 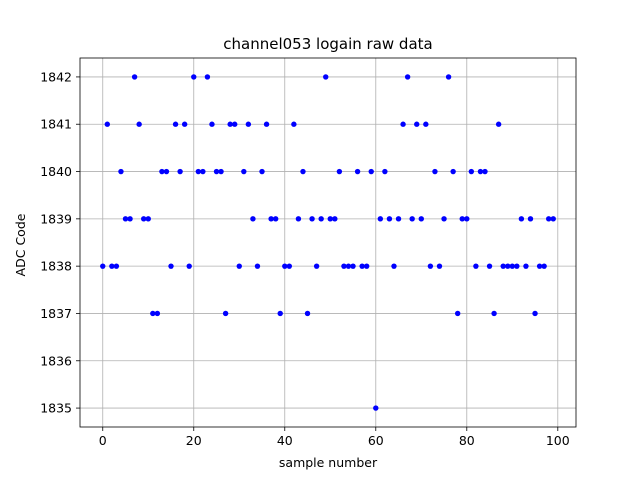 I want to click on y-tick-label: 1839, so click(x=56, y=218).